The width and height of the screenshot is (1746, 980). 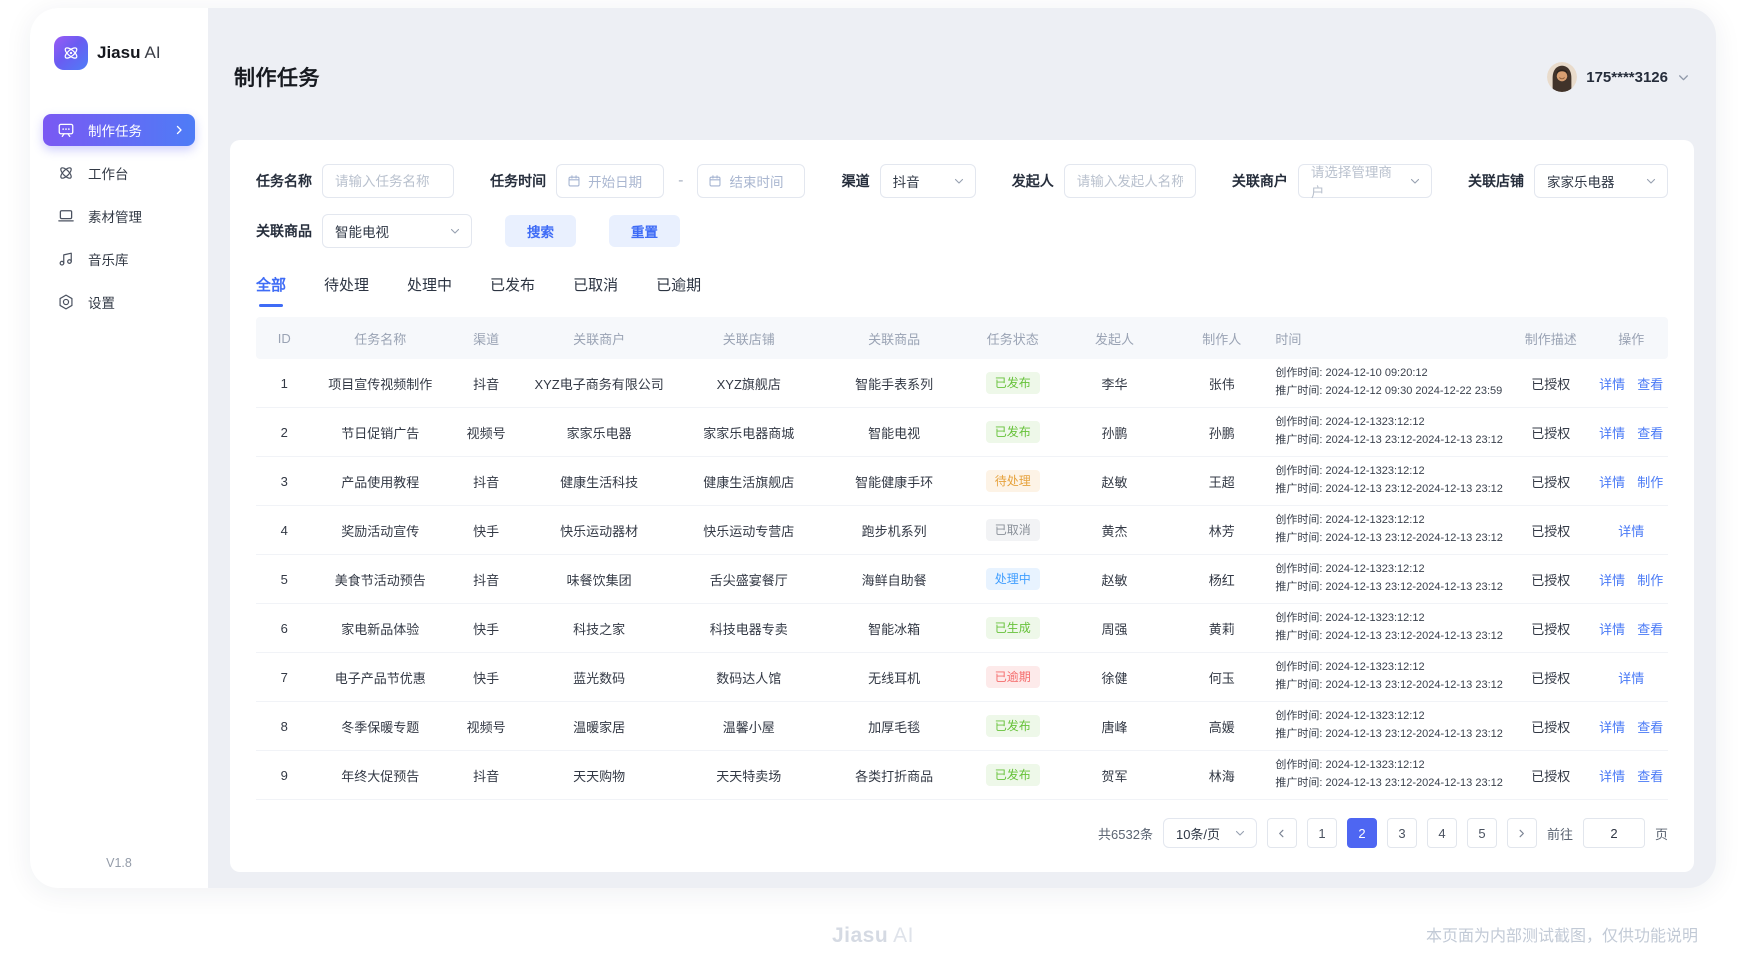 What do you see at coordinates (284, 181) in the screenshot?
I see `task-name-label: 任务名称` at bounding box center [284, 181].